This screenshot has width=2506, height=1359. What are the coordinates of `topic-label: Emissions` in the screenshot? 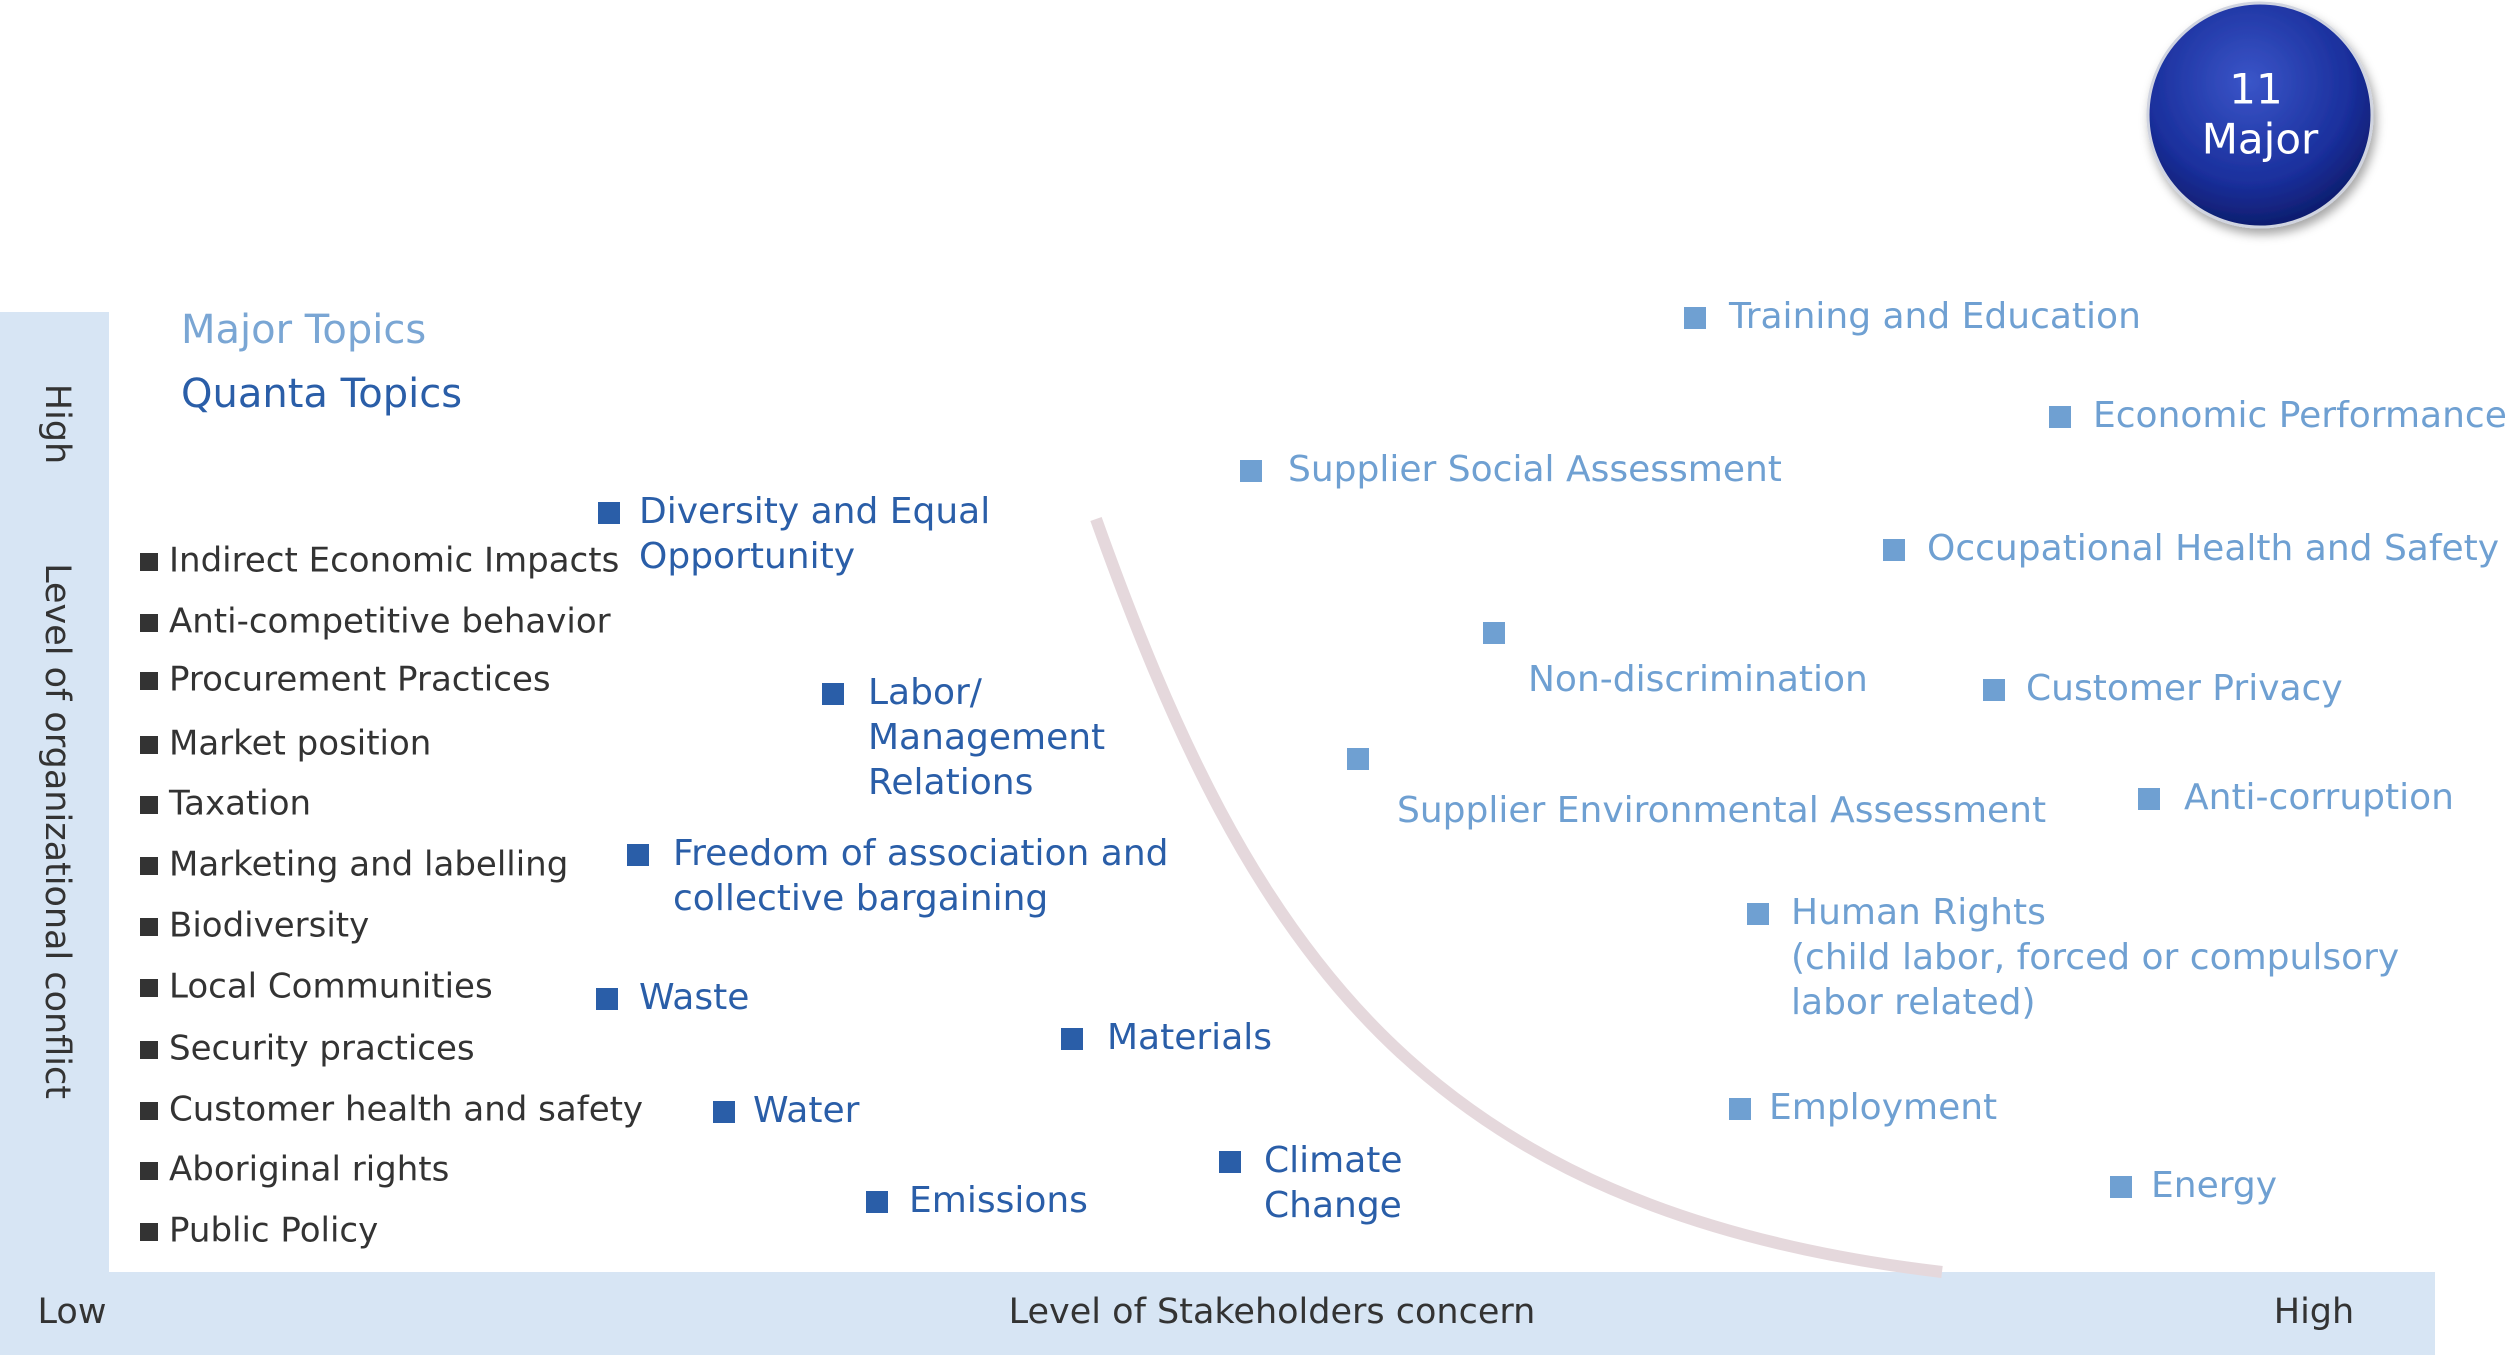 It's located at (998, 1200).